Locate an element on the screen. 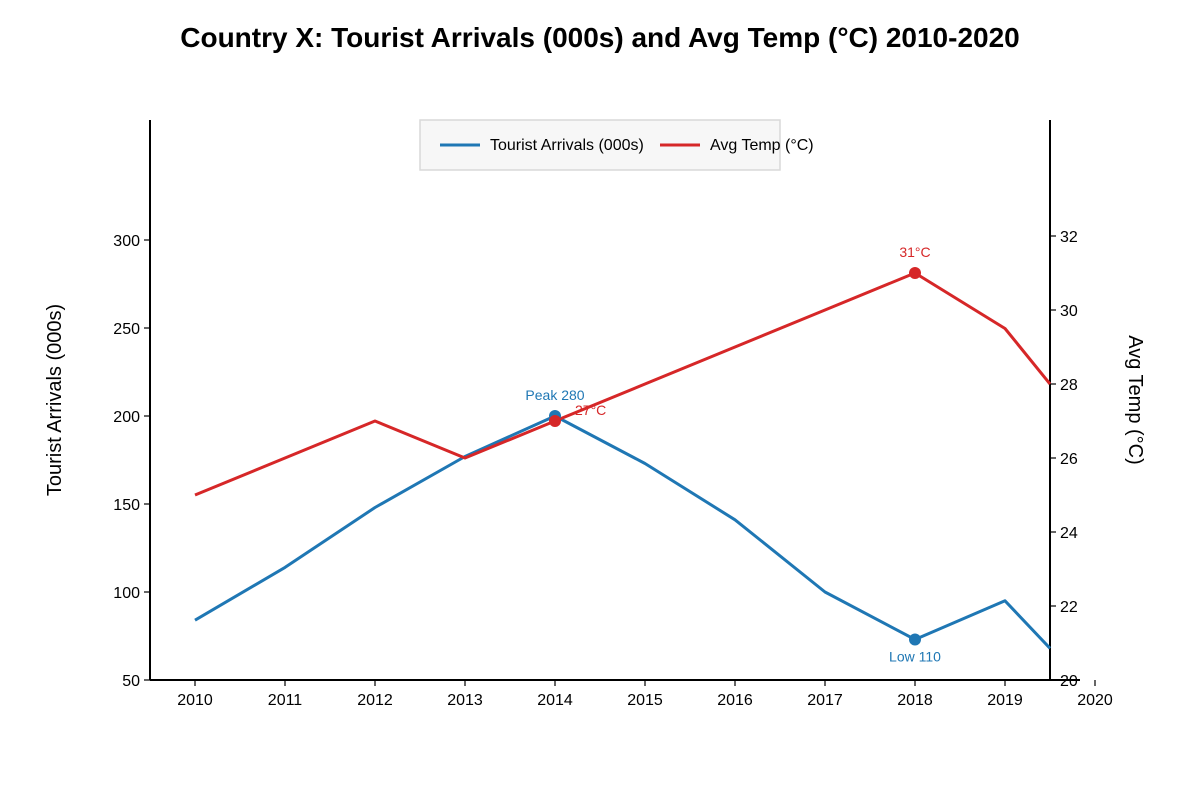 The height and width of the screenshot is (800, 1200). legend-label: Tourist Arrivals (000s) is located at coordinates (567, 145).